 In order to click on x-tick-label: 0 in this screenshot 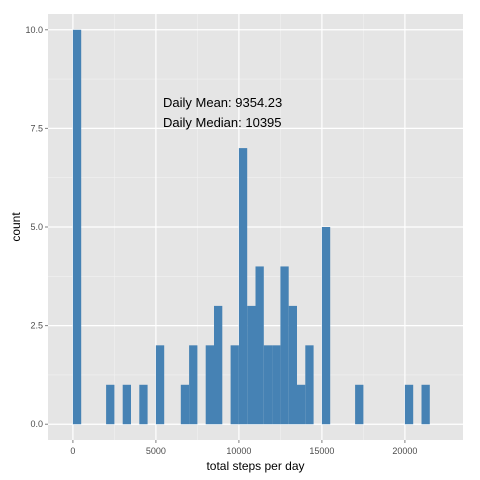, I will do `click(72, 451)`.